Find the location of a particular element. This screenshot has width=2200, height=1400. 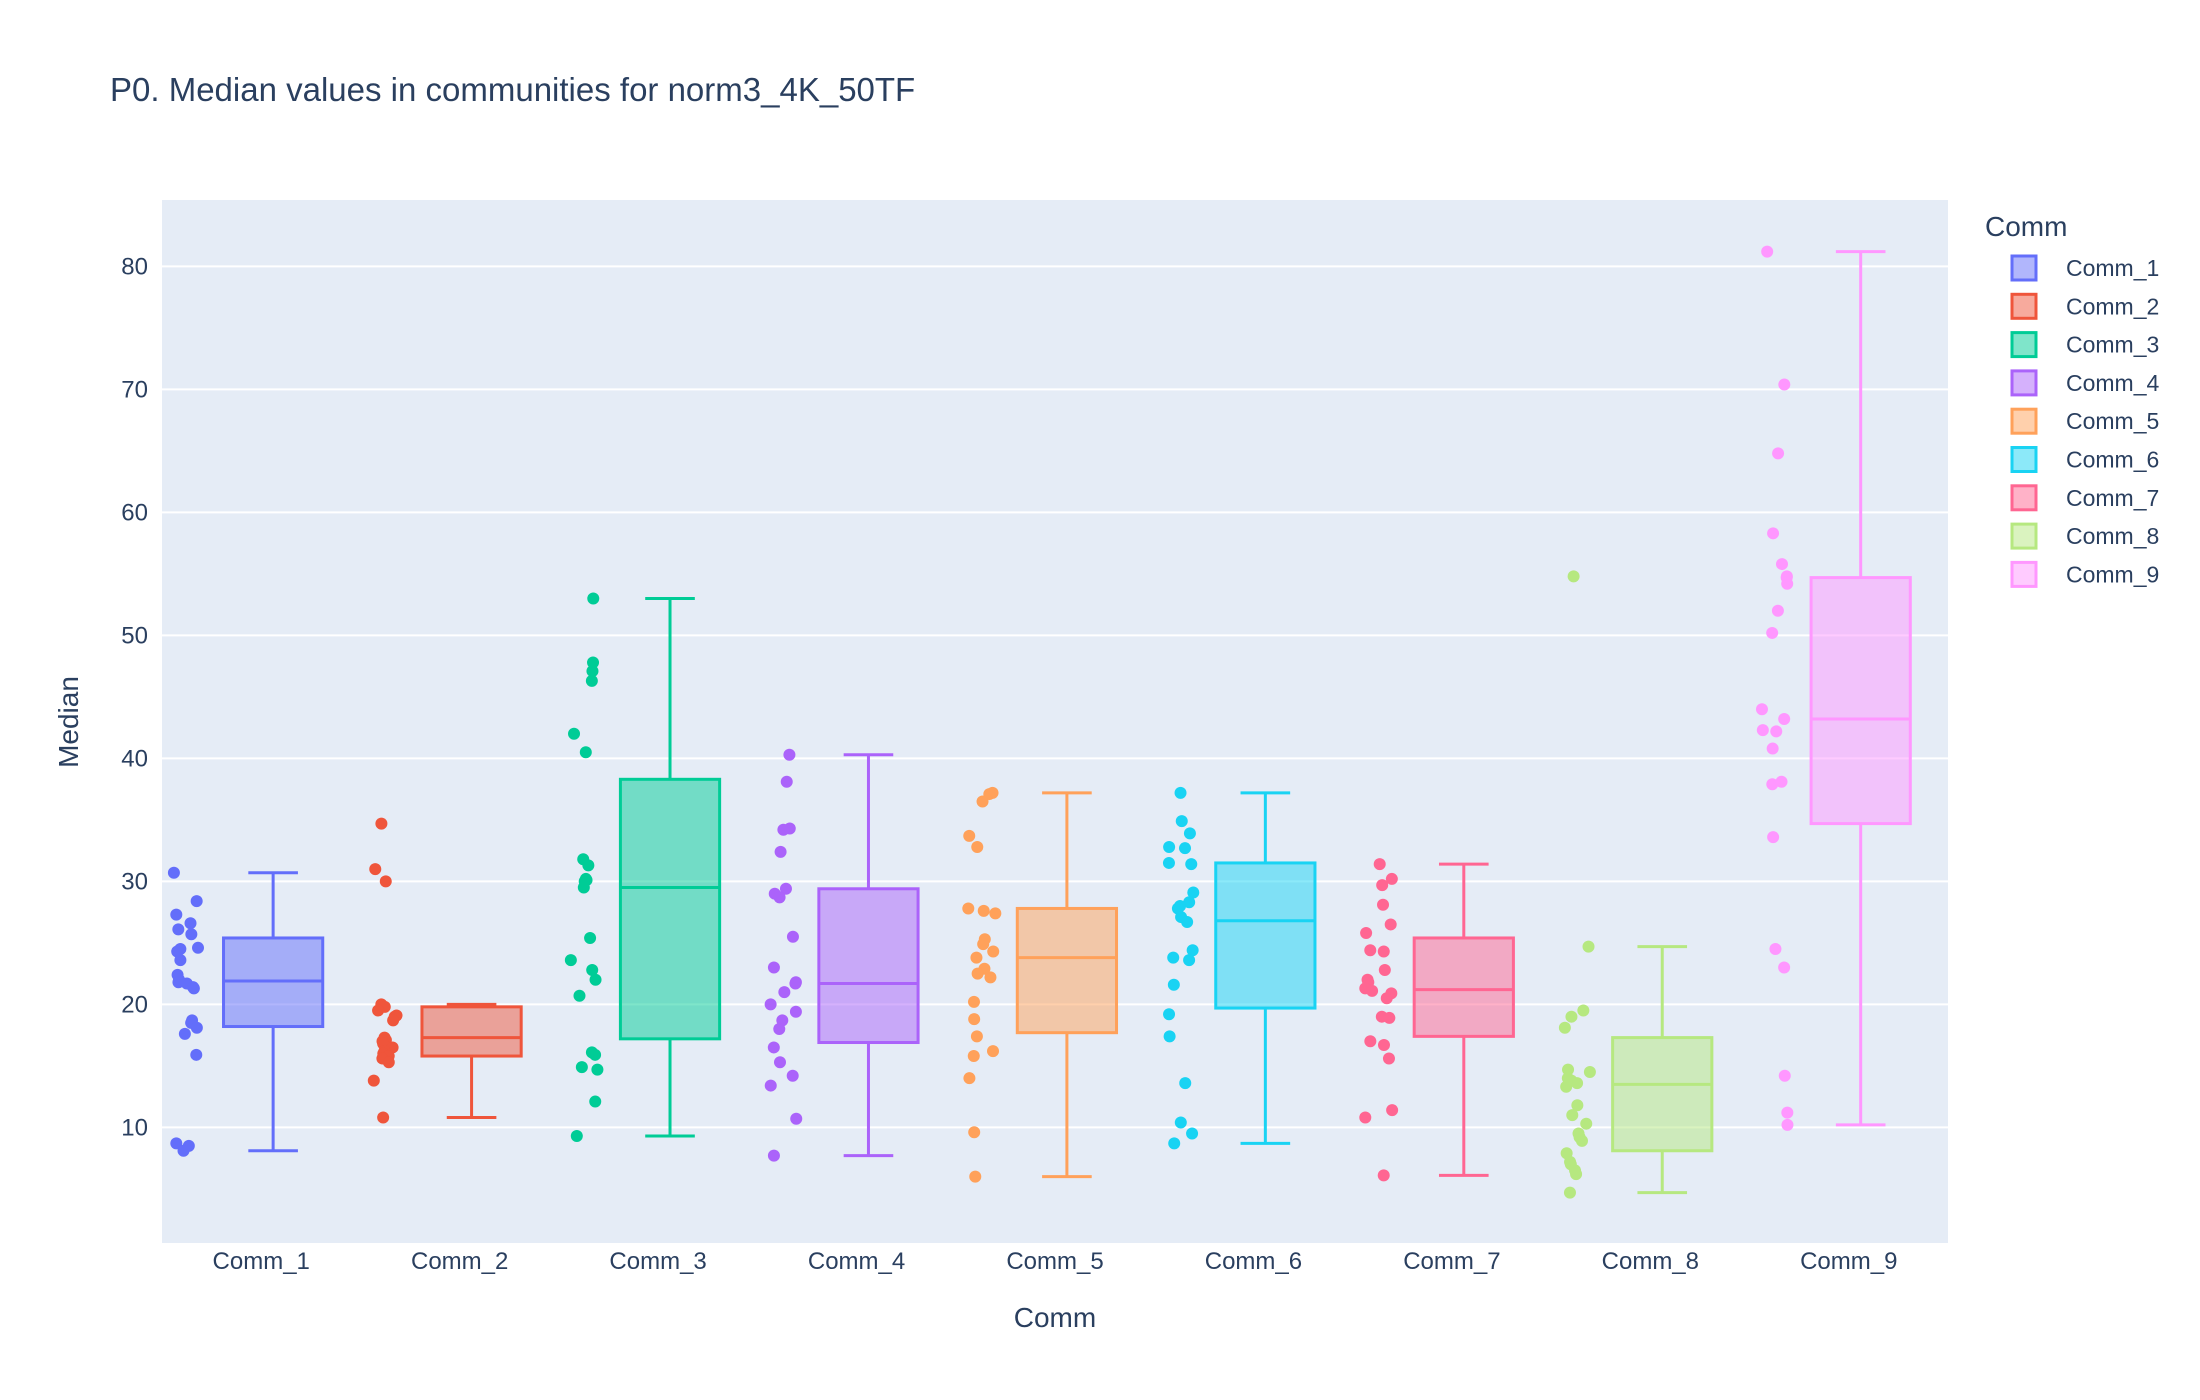

legend-item-Comm_3: Comm_3 is located at coordinates (2084, 345).